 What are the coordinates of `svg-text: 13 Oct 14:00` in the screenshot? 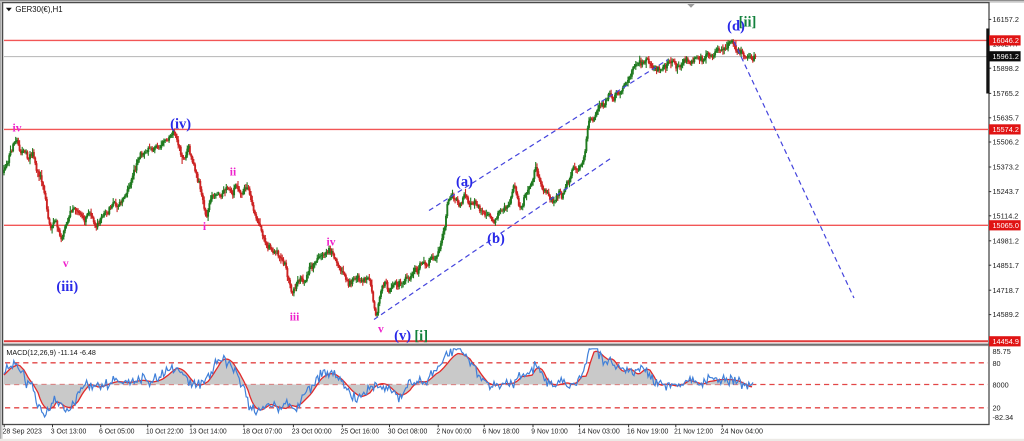 It's located at (208, 430).